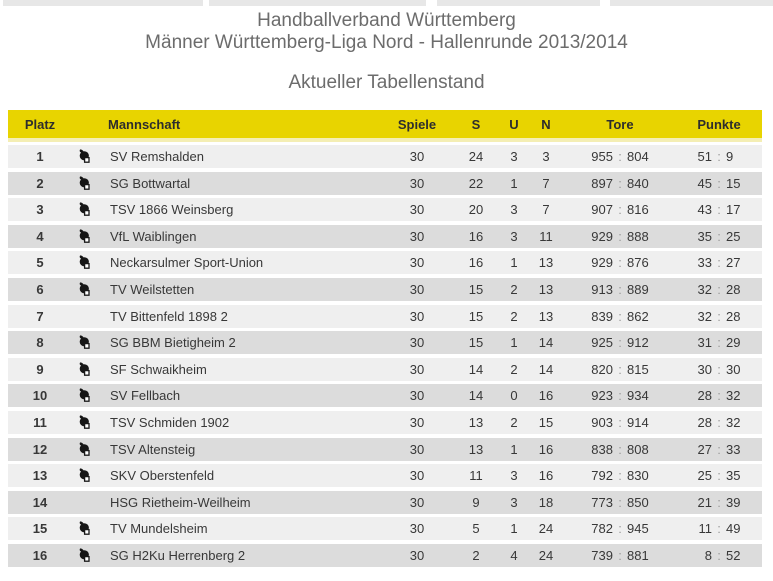 The width and height of the screenshot is (773, 581). I want to click on rank-cell: 13, so click(40, 476).